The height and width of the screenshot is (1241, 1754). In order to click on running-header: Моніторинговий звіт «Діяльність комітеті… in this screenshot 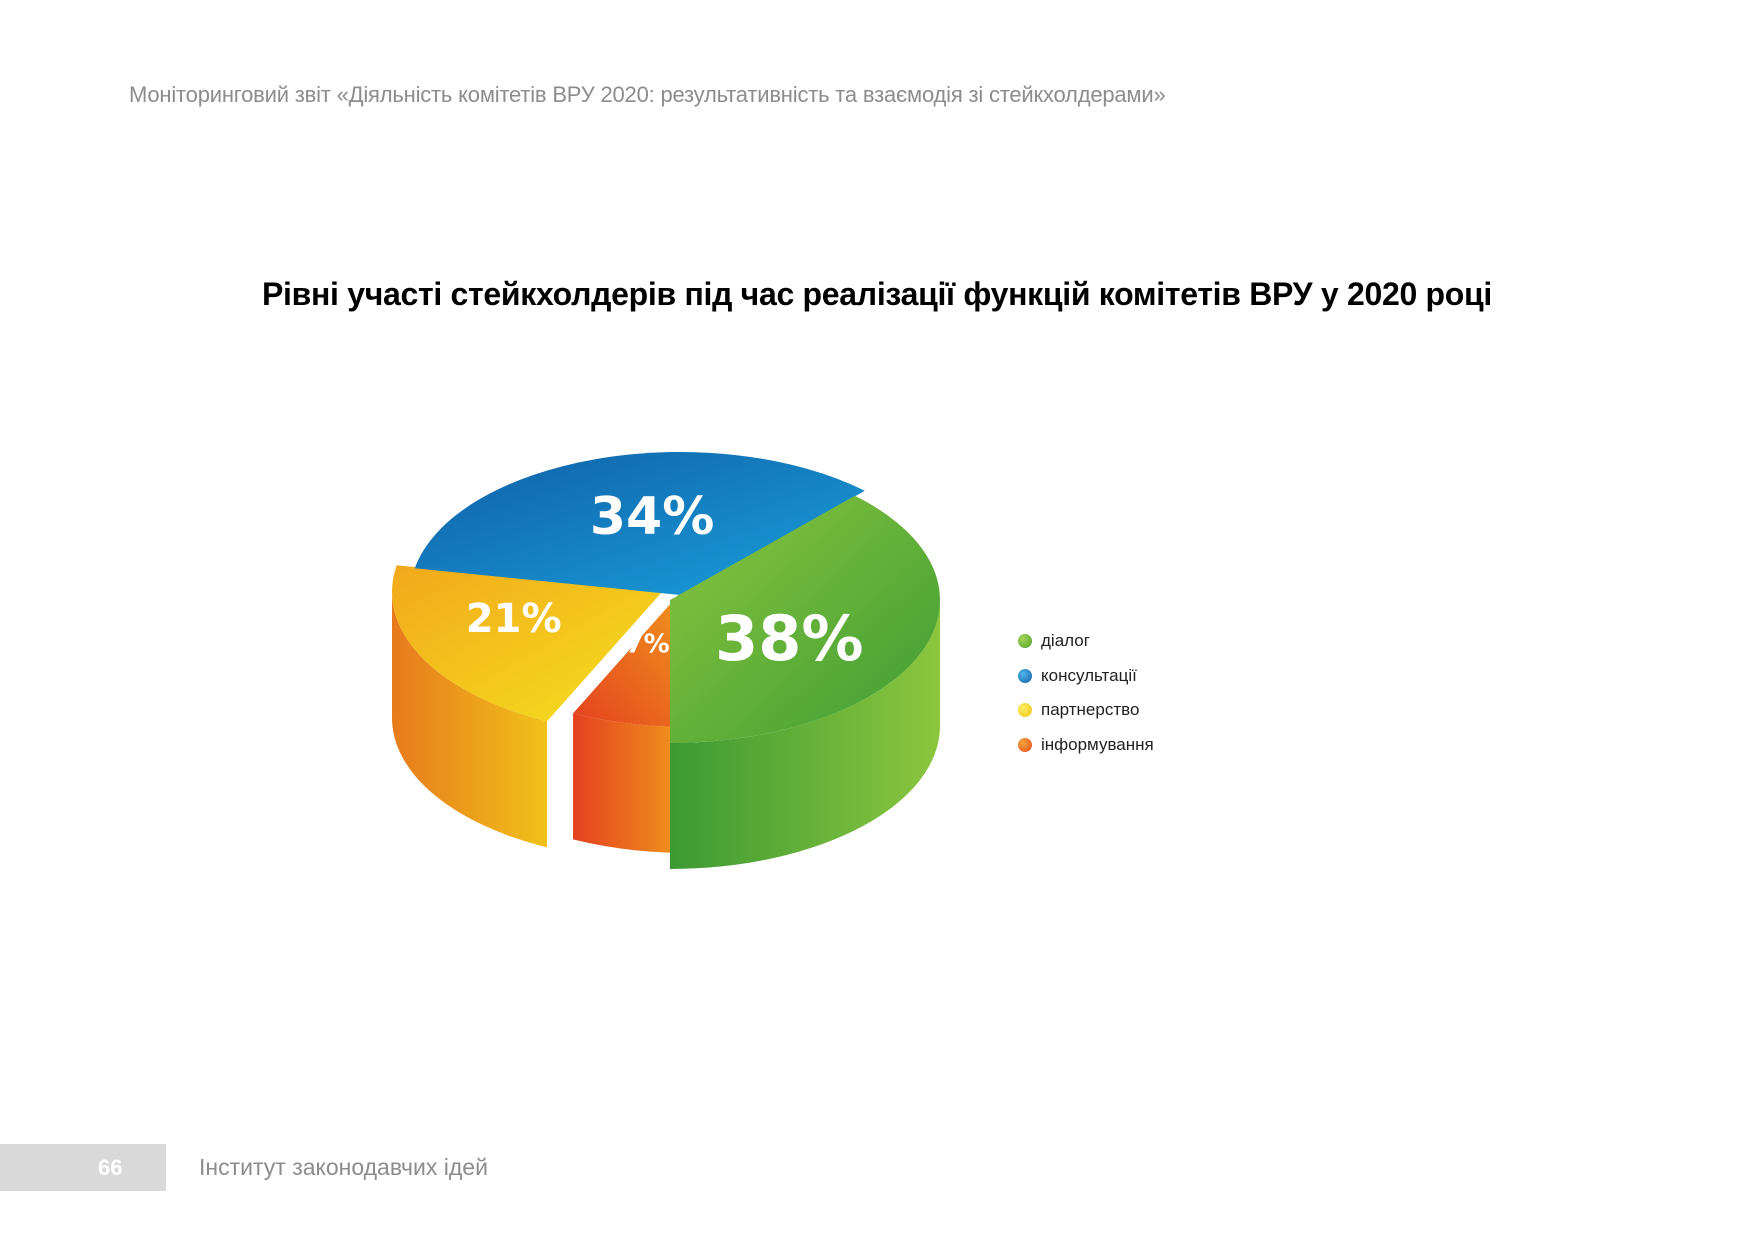, I will do `click(647, 94)`.